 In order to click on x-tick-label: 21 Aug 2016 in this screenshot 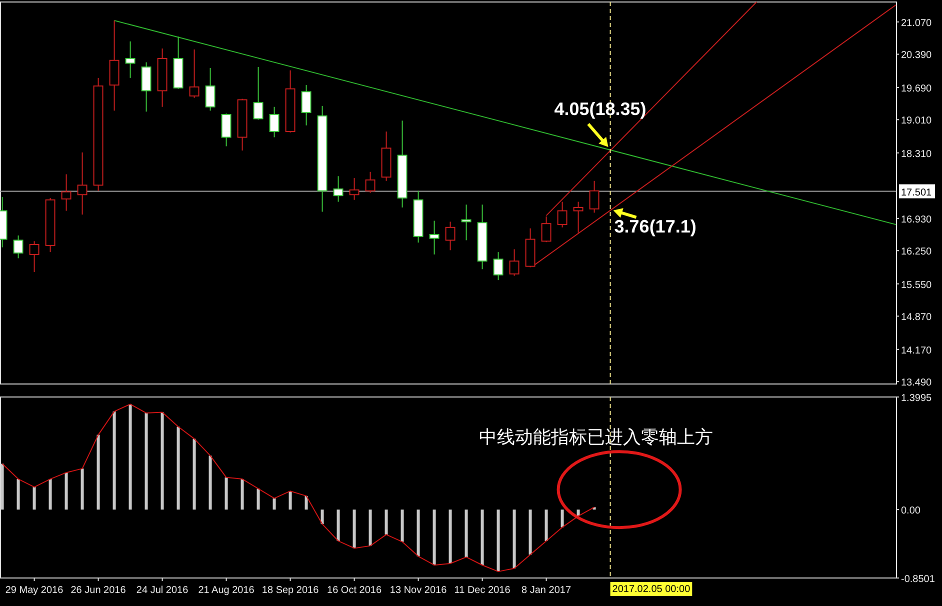, I will do `click(226, 590)`.